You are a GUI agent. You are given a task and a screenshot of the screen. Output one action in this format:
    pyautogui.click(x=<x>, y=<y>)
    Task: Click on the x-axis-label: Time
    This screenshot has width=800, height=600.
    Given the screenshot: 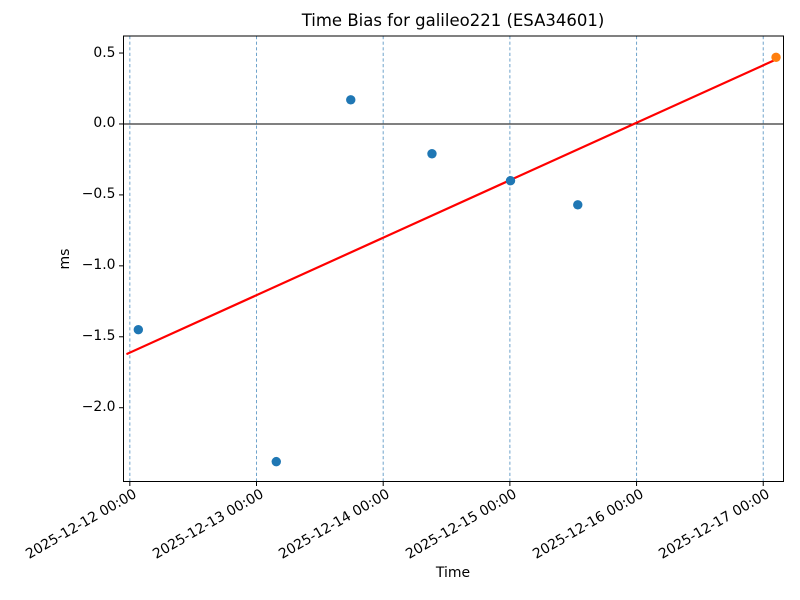 What is the action you would take?
    pyautogui.click(x=453, y=573)
    